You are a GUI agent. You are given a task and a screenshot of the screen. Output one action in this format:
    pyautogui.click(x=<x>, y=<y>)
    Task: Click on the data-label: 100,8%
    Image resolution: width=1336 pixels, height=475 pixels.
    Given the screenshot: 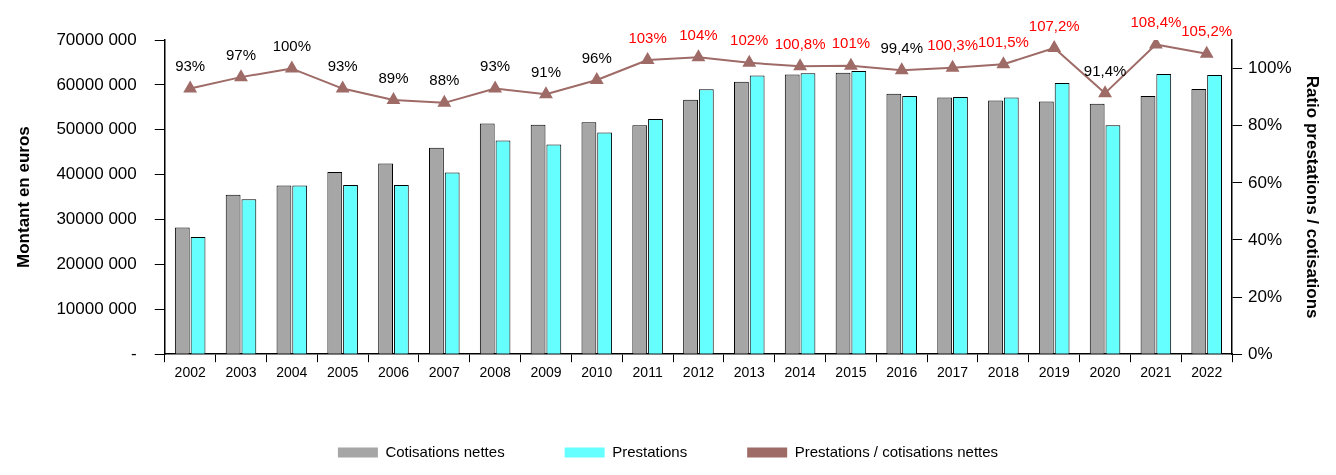 What is the action you would take?
    pyautogui.click(x=800, y=43)
    